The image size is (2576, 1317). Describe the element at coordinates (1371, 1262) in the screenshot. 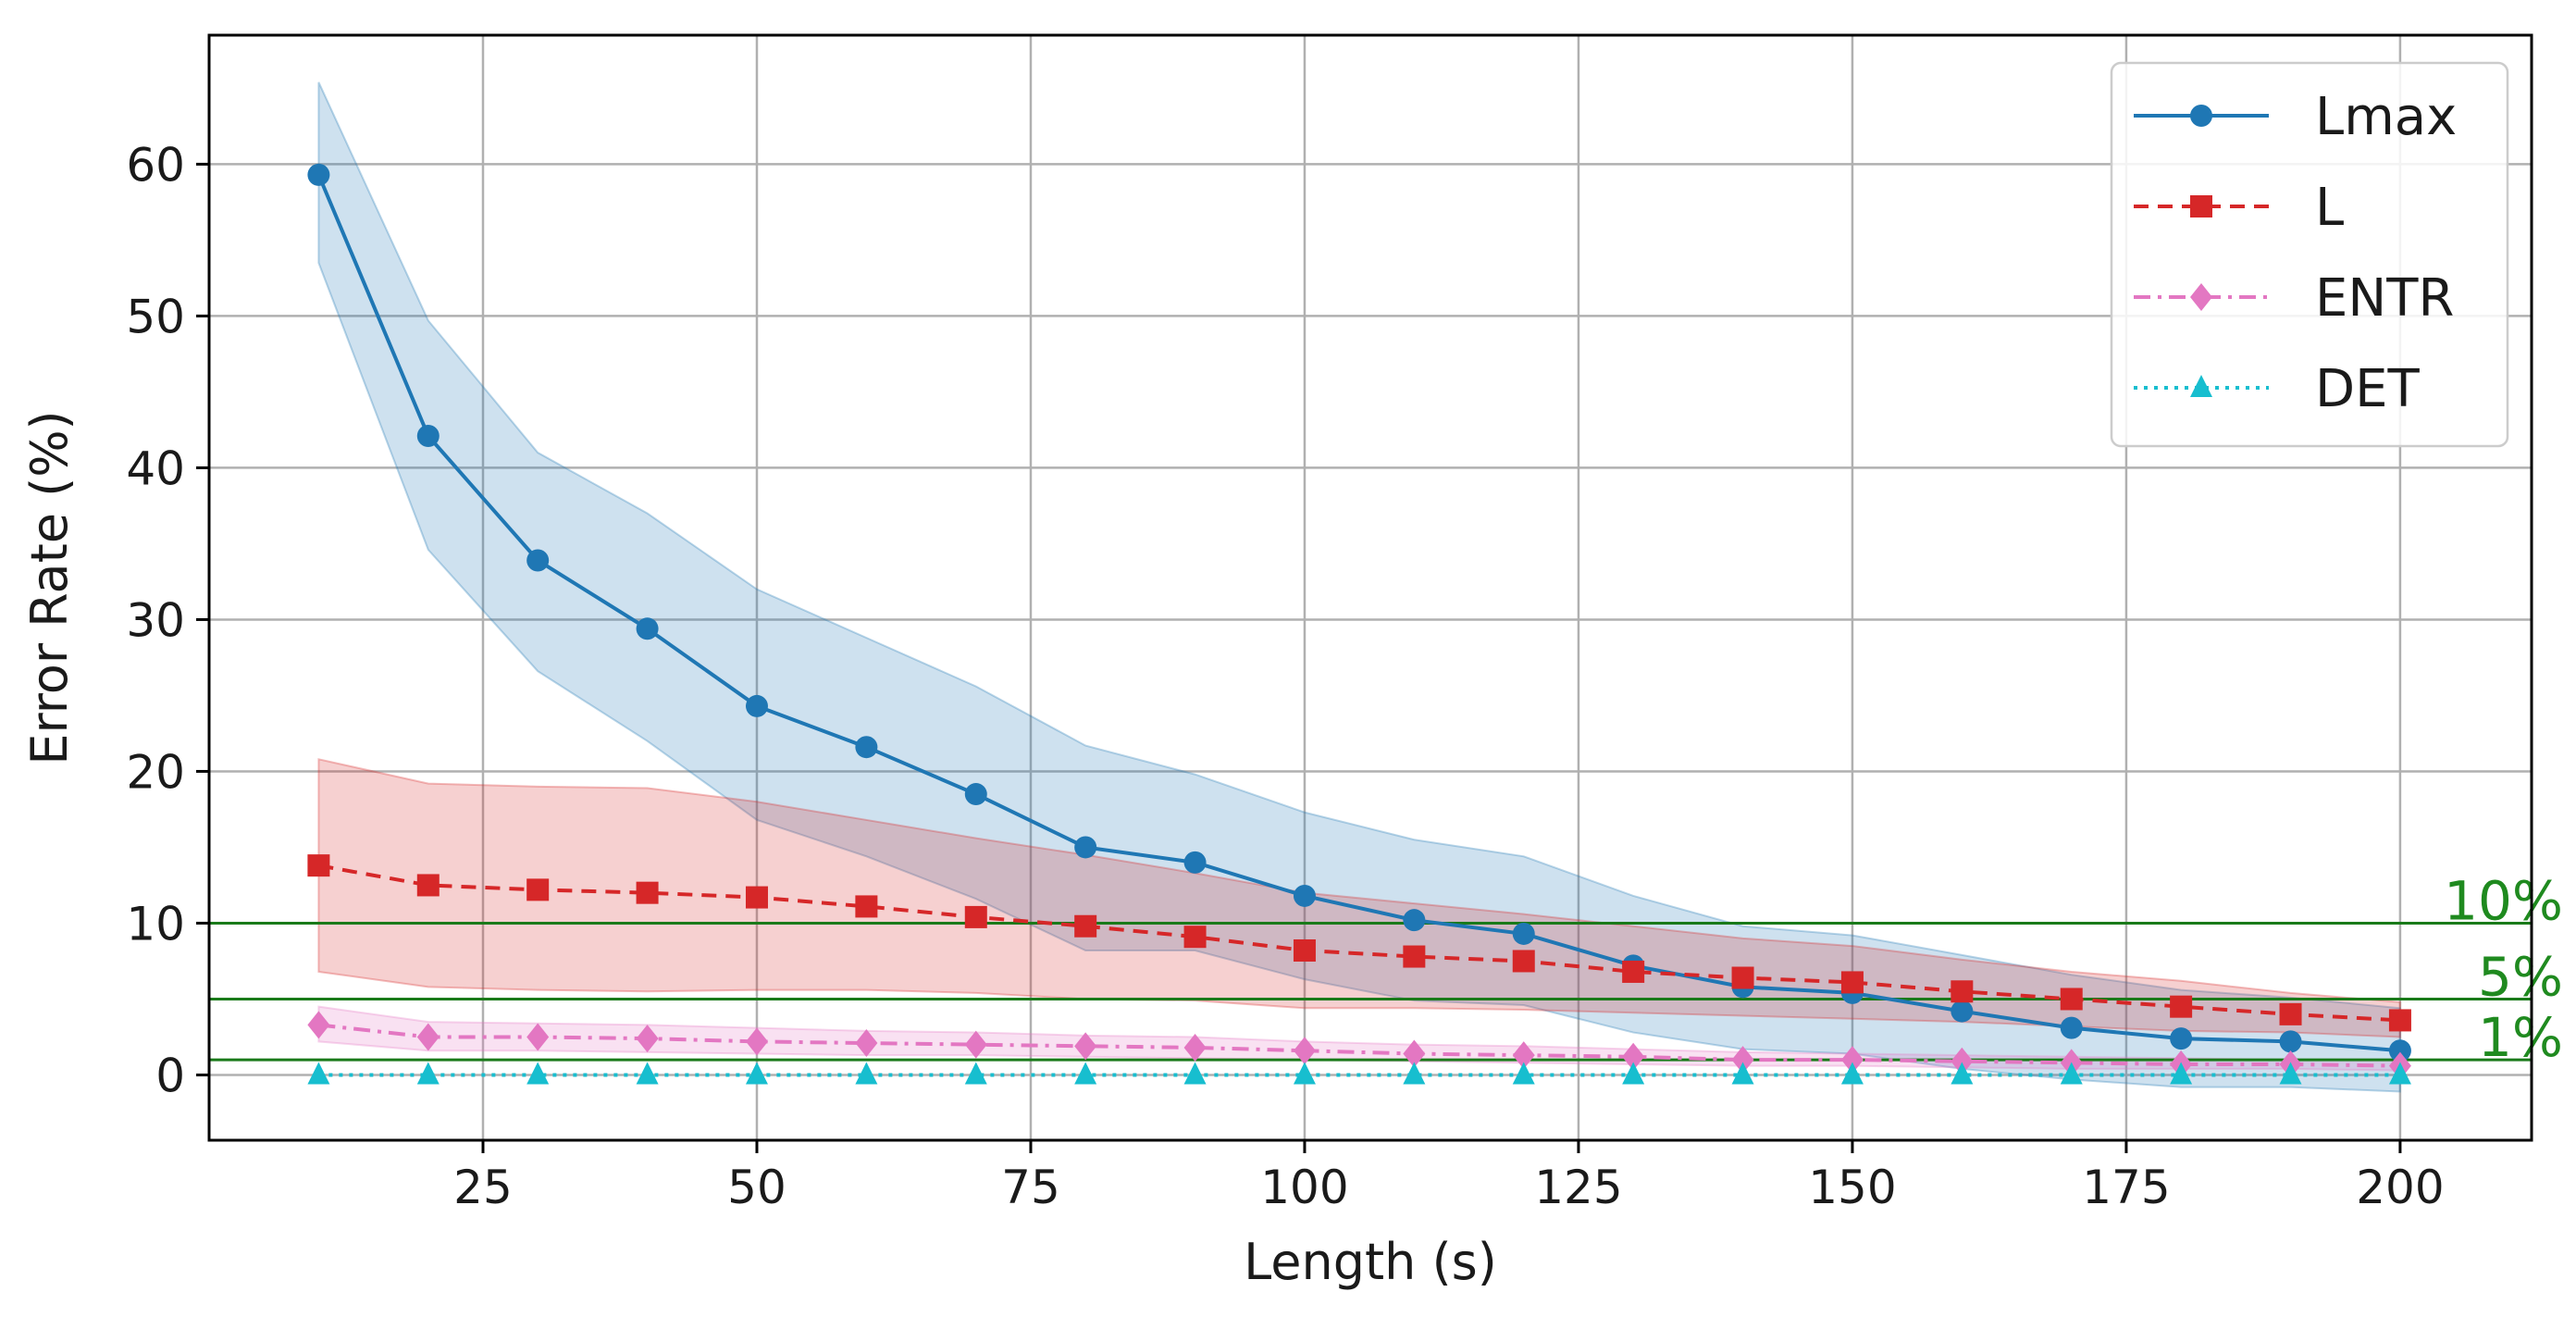

I see `x-axis-title: Length (s)` at that location.